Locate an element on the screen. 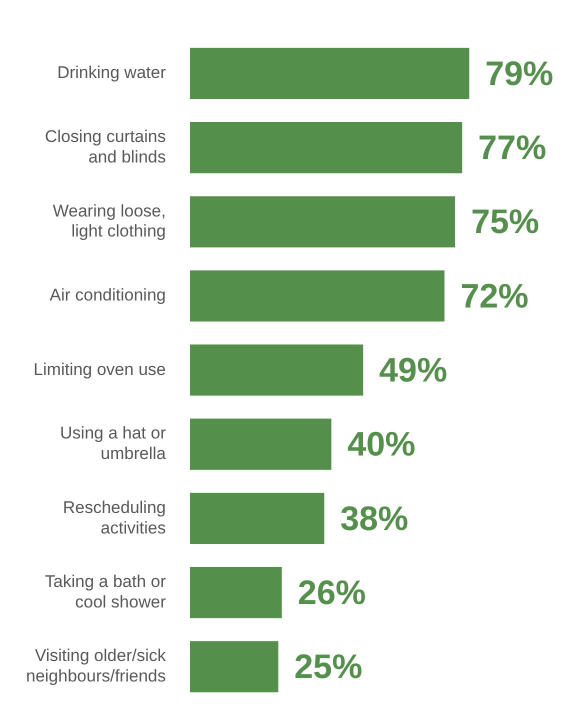 The width and height of the screenshot is (577, 708). data-label: 26% is located at coordinates (332, 593).